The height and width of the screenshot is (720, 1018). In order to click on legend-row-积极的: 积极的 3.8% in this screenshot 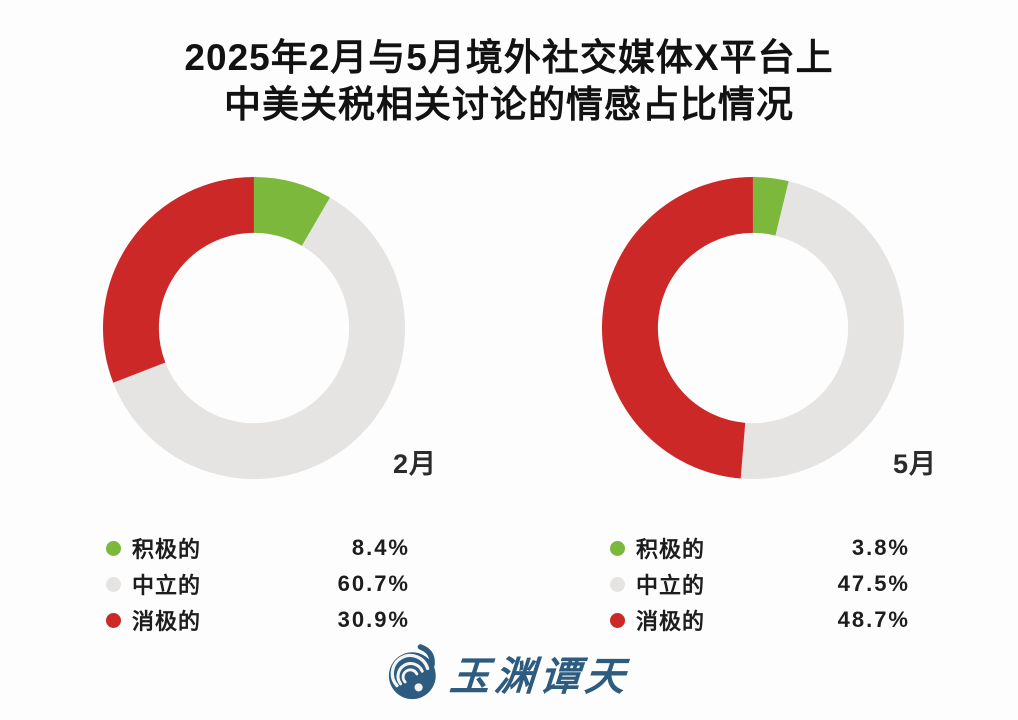, I will do `click(760, 548)`.